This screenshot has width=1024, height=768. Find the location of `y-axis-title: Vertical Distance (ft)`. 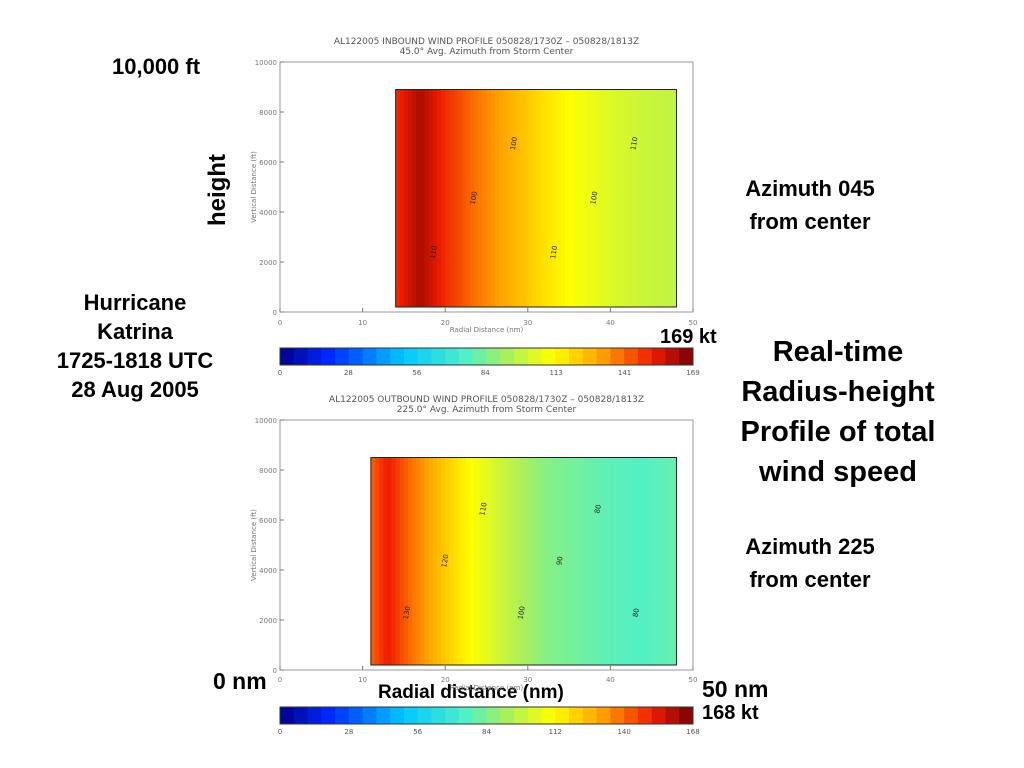

y-axis-title: Vertical Distance (ft) is located at coordinates (254, 187).